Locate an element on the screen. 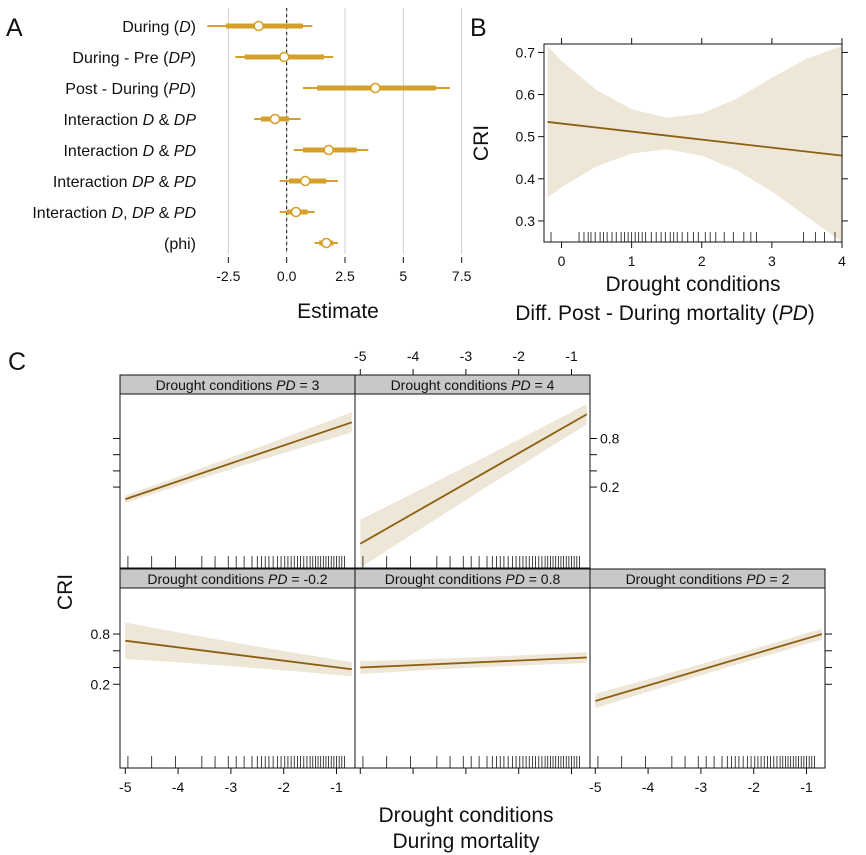  panel-c-facet-4-frame is located at coordinates (707, 678).